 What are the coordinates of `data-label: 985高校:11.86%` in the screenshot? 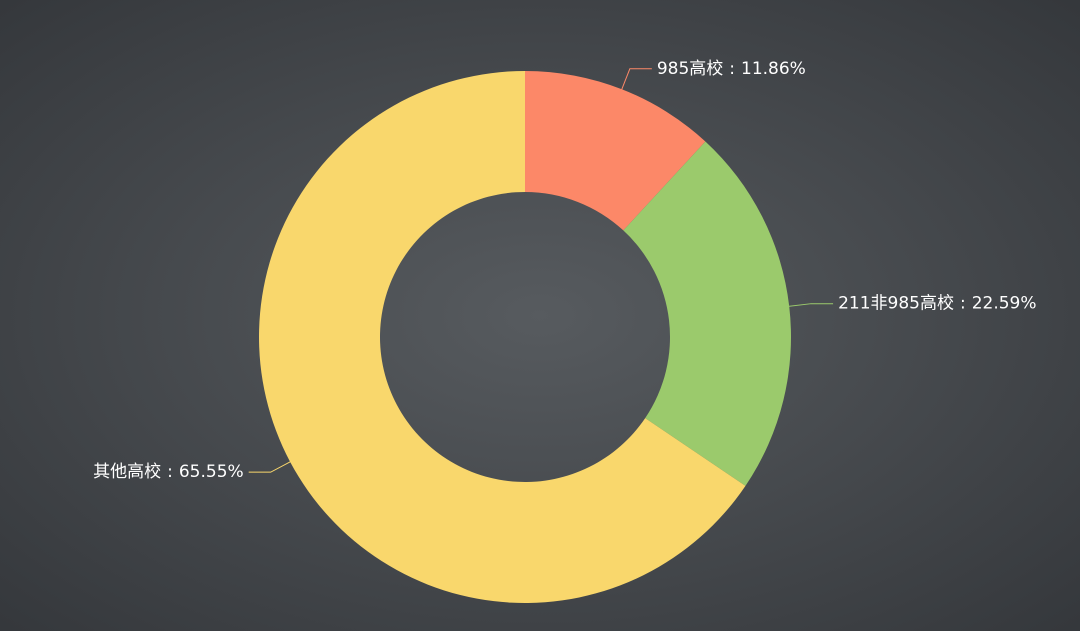 It's located at (731, 69).